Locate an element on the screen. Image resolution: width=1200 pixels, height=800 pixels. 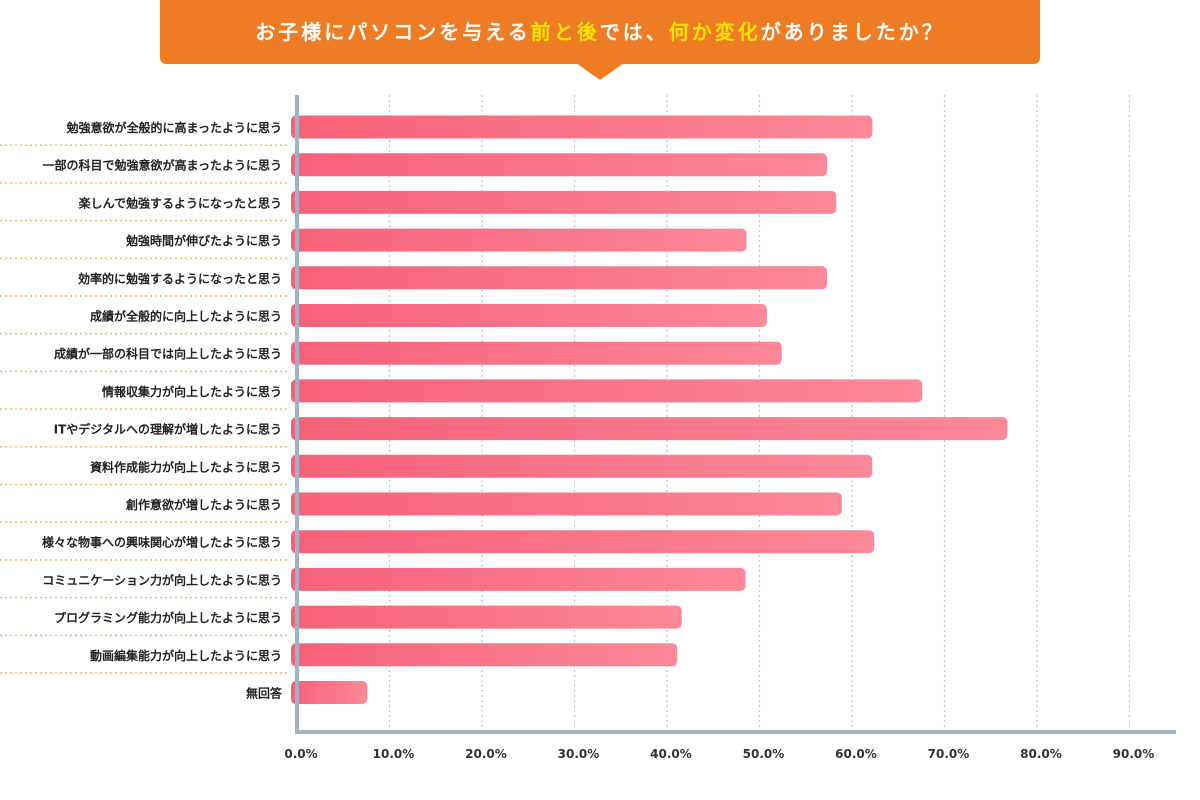
tick-label: 0.0% is located at coordinates (300, 754).